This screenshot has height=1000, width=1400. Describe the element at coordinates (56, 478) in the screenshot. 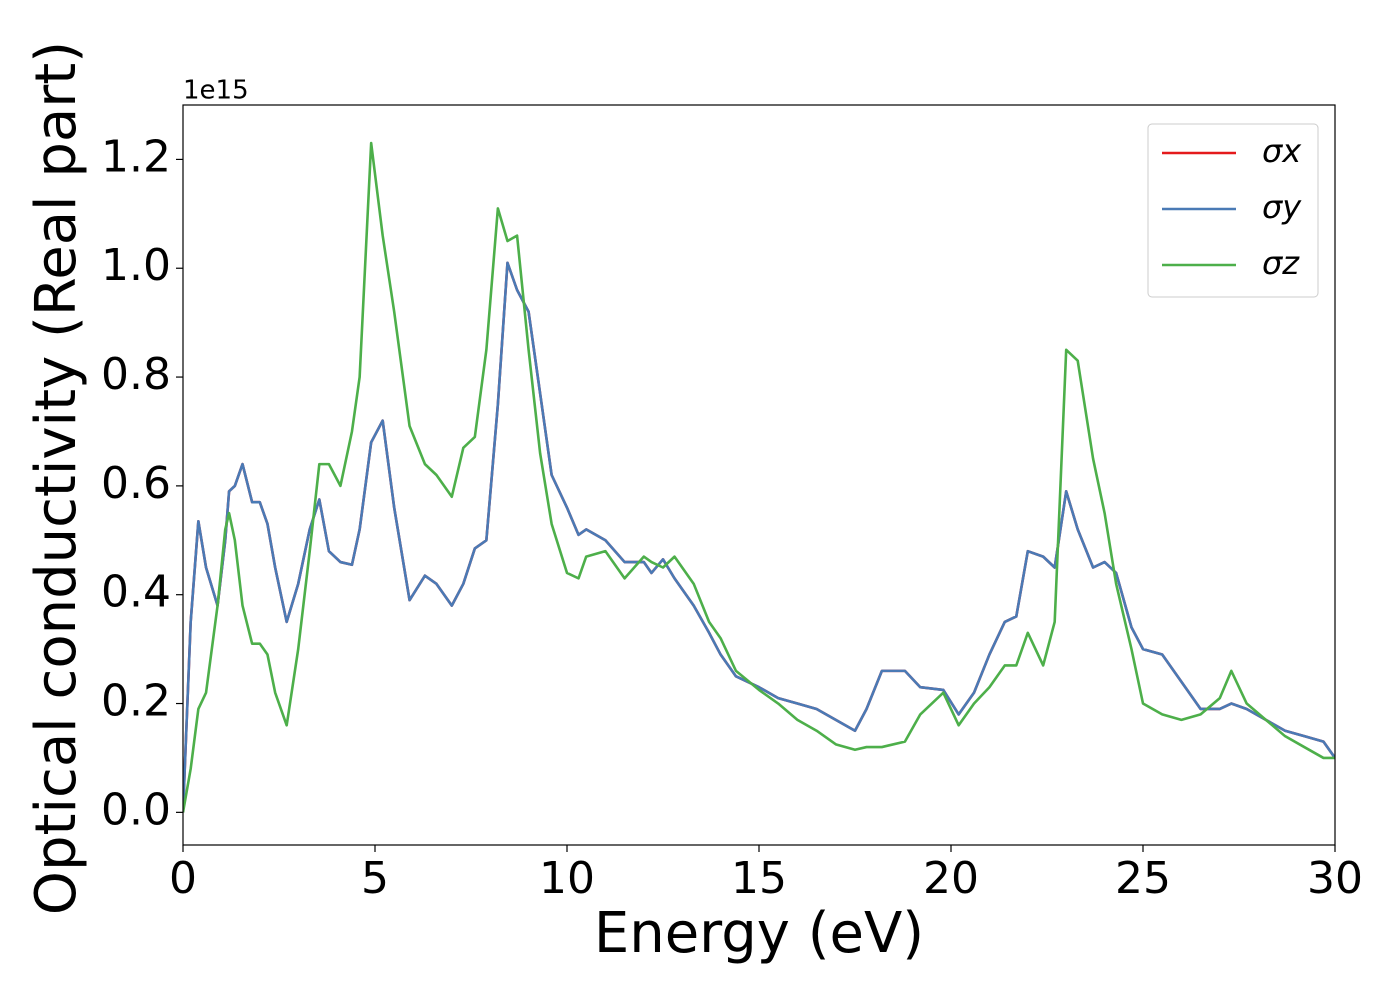

I see `y-axis-label: Optical conductivity (Real part)` at that location.